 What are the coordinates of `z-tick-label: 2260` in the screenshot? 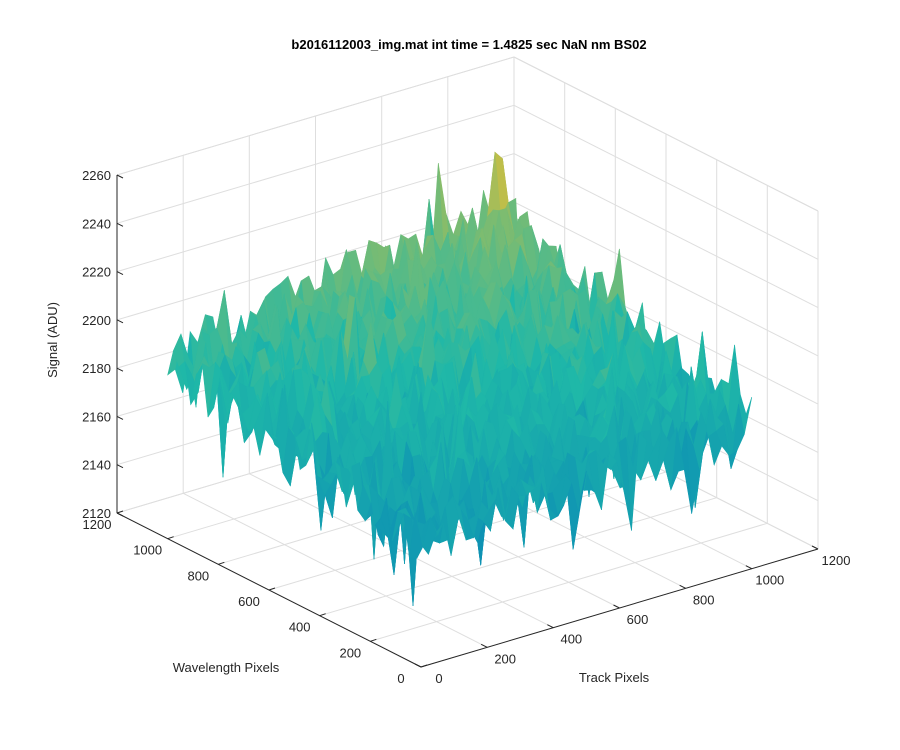 It's located at (96, 175).